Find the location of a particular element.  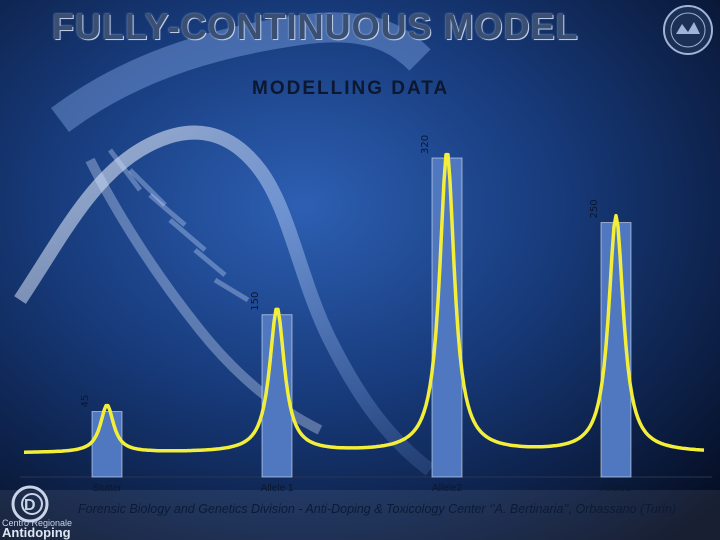

svg-text: D is located at coordinates (30, 505).